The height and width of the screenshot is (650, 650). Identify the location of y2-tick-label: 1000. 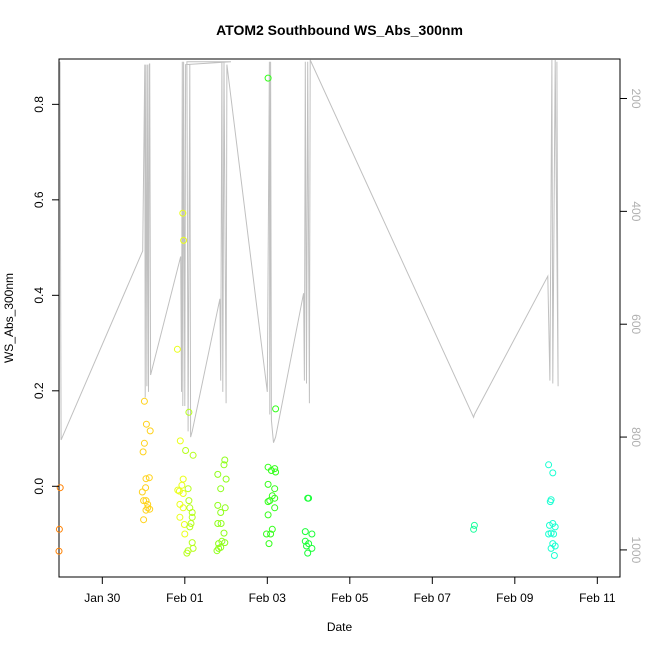
(636, 550).